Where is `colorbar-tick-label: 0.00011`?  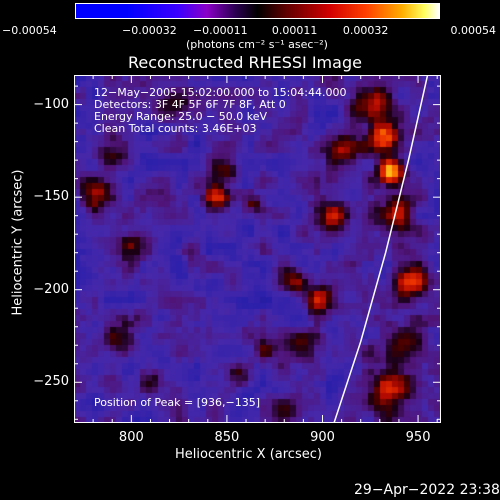 colorbar-tick-label: 0.00011 is located at coordinates (294, 30).